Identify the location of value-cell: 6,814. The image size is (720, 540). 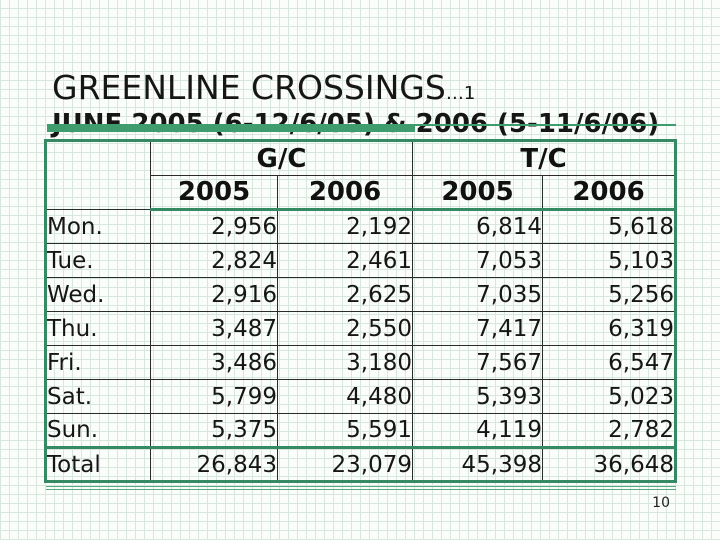
(478, 226).